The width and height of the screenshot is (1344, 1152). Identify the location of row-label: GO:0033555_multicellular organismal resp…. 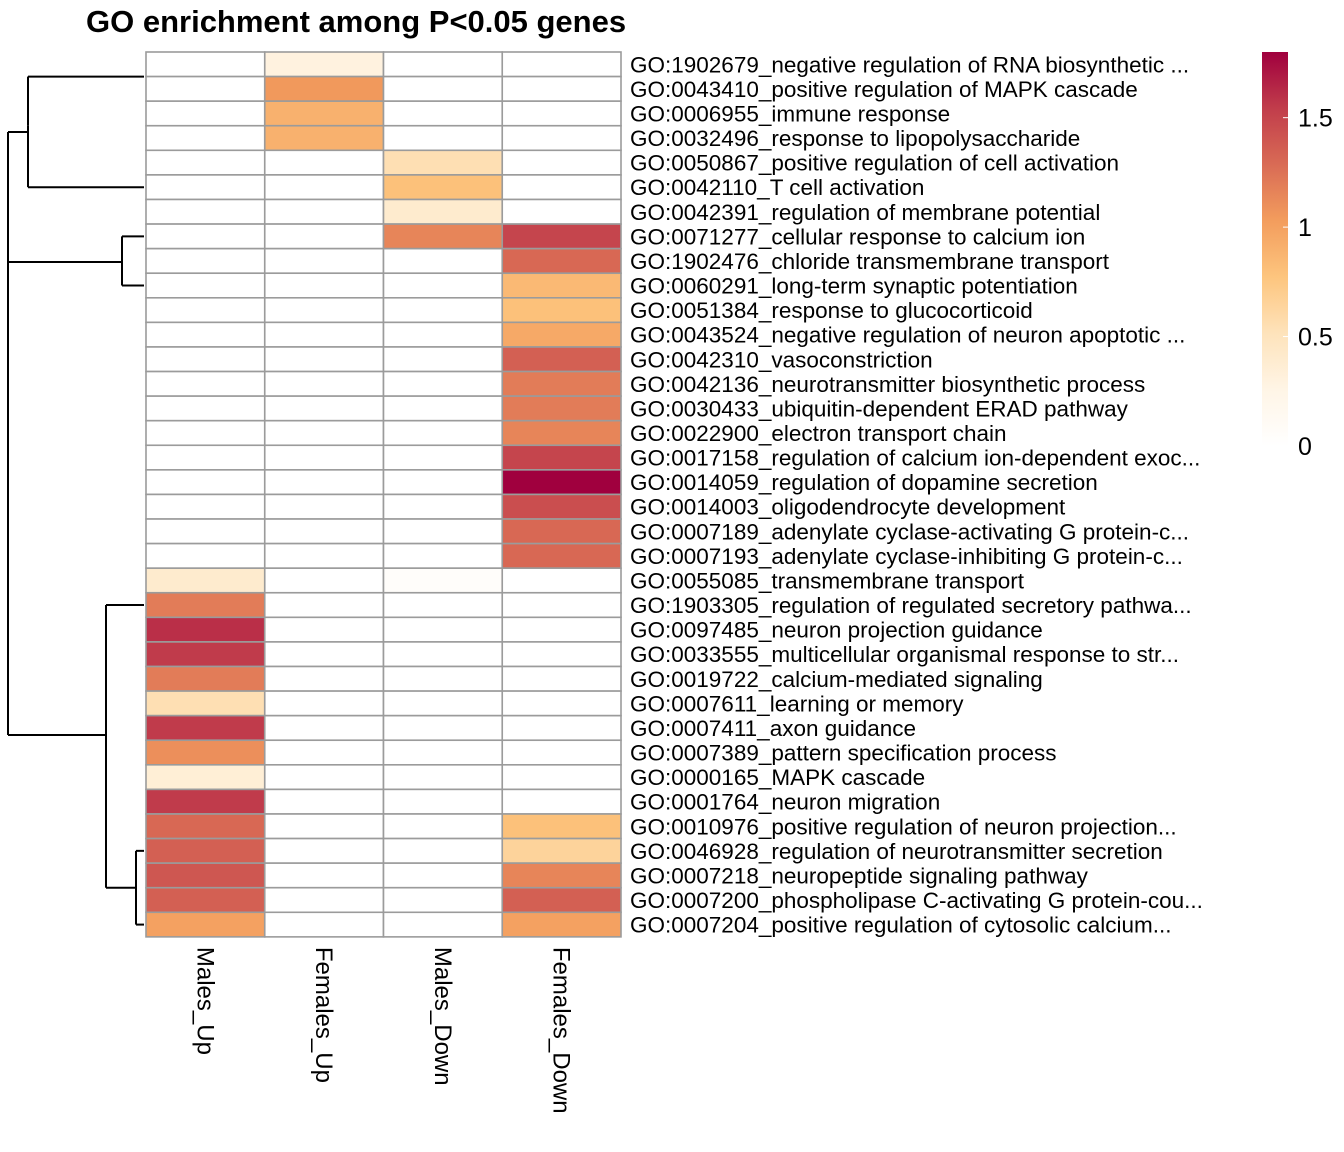
(904, 654).